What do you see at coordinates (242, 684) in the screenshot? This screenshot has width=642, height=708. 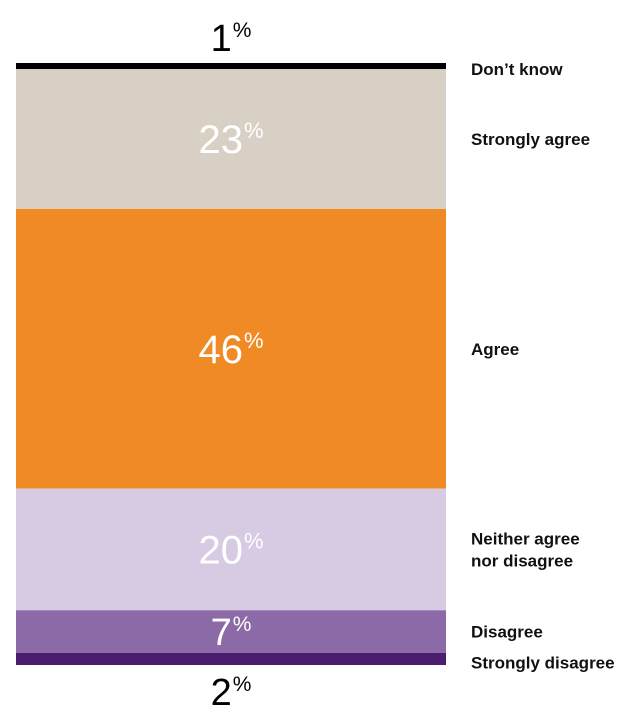 I see `value-label-strongly-disagree-unit: %` at bounding box center [242, 684].